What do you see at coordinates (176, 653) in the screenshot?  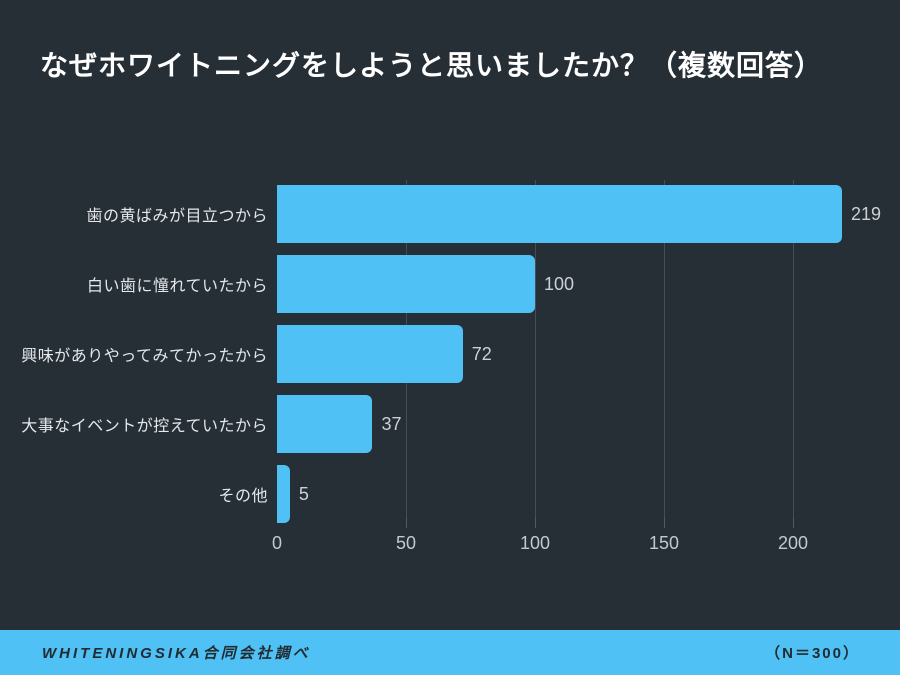 I see `footer-source-label: WHITENINGSIKA合同会社調べ` at bounding box center [176, 653].